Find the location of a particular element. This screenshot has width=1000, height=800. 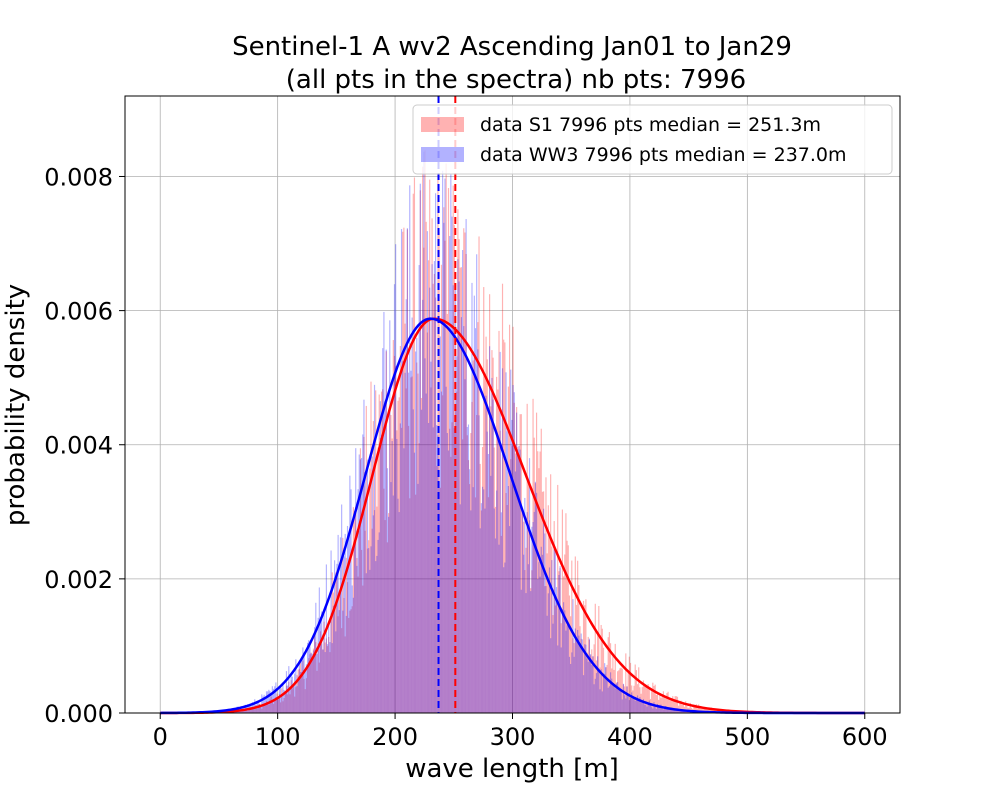

y-tick-label: 0.006 is located at coordinates (78, 312).